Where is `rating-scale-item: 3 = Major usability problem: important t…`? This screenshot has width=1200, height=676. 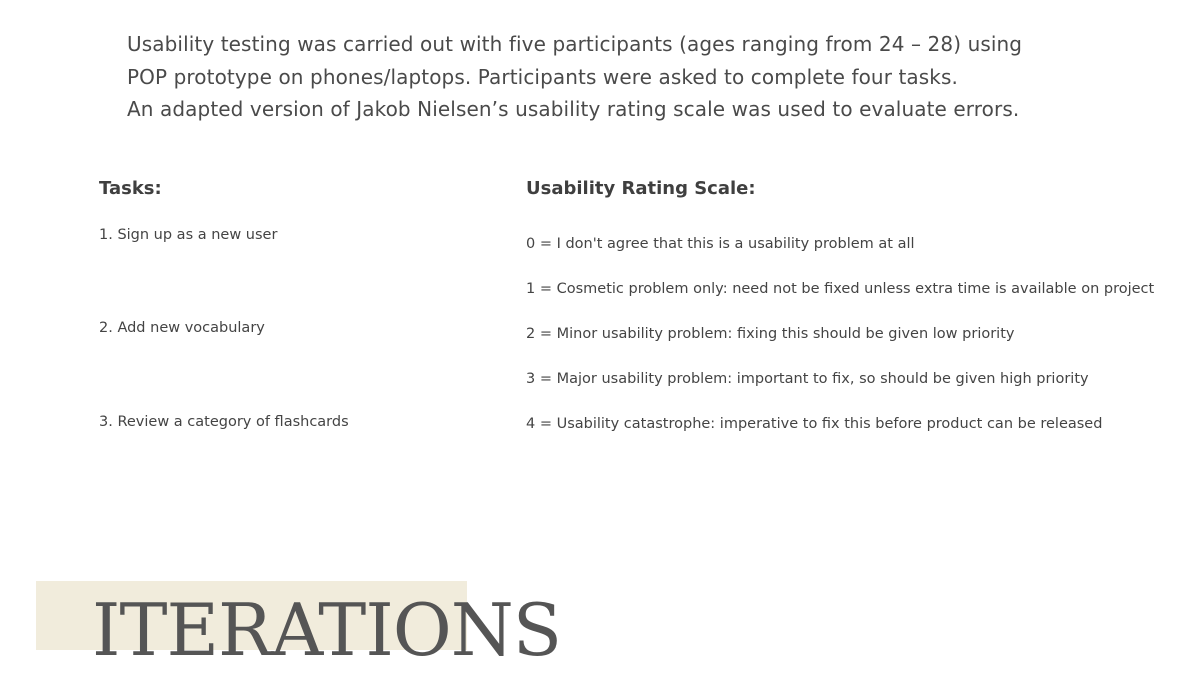
rating-scale-item: 3 = Major usability problem: important t… is located at coordinates (807, 379).